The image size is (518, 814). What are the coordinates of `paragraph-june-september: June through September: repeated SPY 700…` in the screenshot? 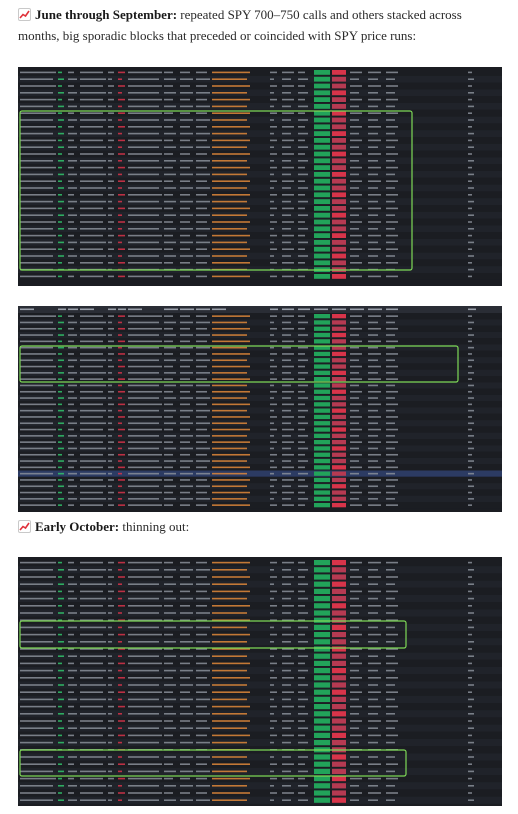 It's located at (260, 25).